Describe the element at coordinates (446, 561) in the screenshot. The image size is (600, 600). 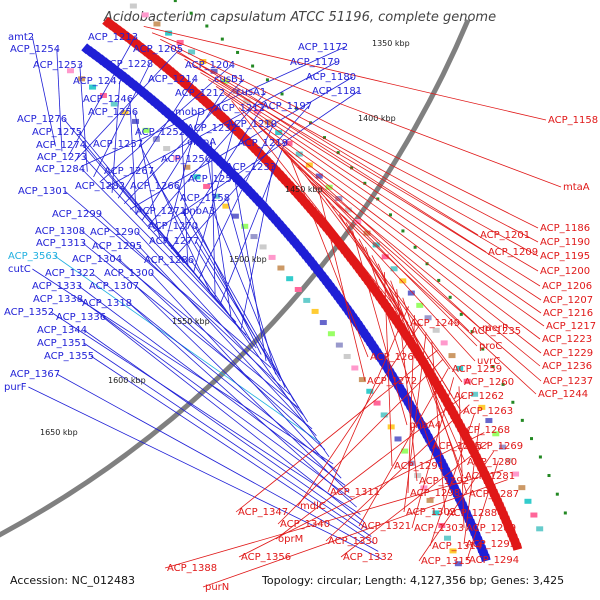
I see `gene-label-reverse: ACP_1315` at that location.